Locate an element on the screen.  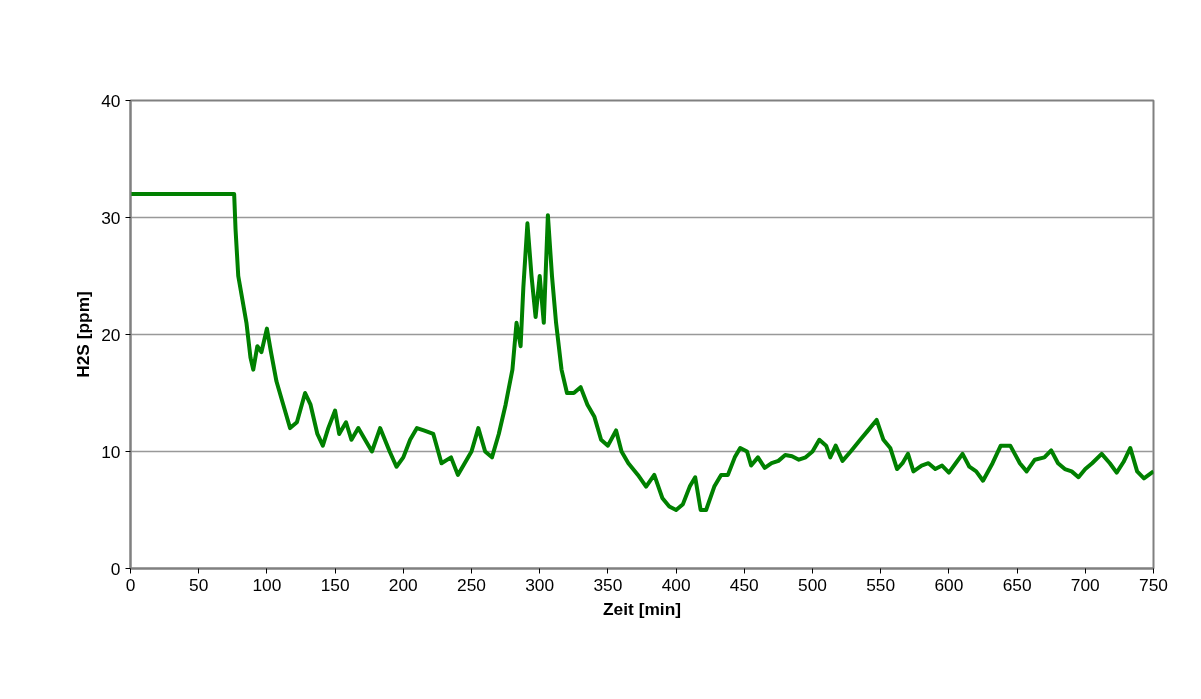
x-tick-label: 500 is located at coordinates (812, 584).